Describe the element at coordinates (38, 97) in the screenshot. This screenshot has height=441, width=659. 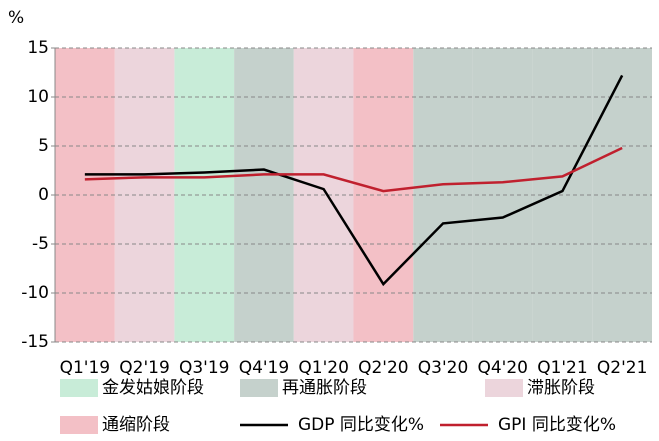
I see `y-tick-label: 10` at that location.